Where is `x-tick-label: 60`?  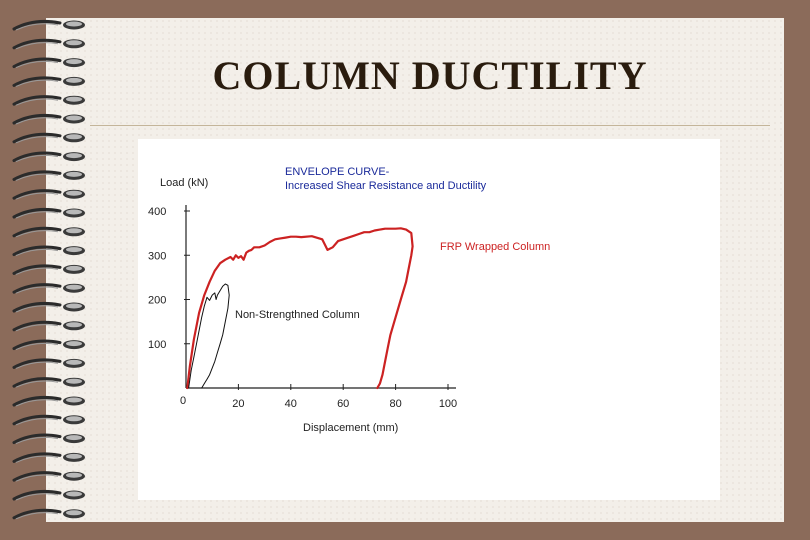
x-tick-label: 60 is located at coordinates (343, 404).